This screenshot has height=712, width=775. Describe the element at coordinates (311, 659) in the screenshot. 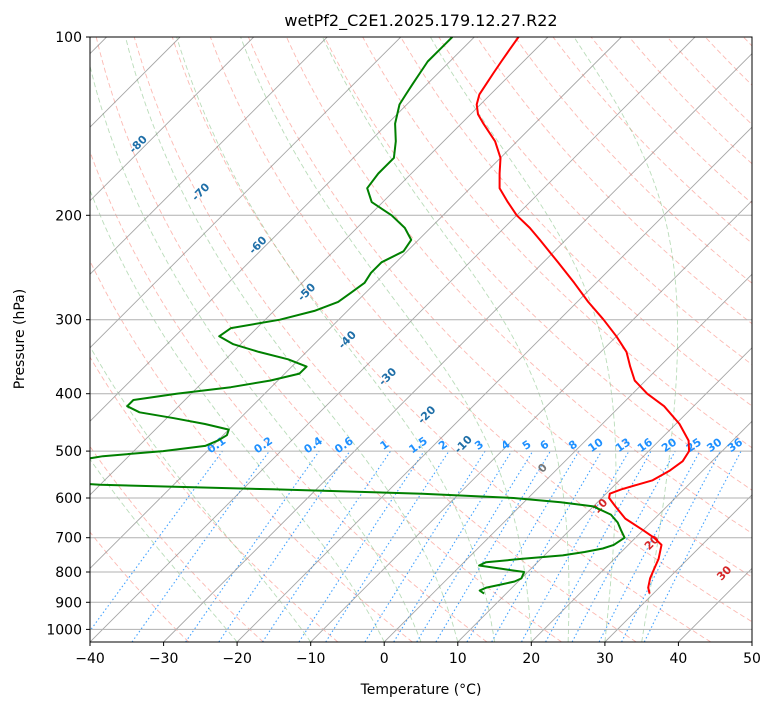

I see `x-tick-label: −10` at that location.